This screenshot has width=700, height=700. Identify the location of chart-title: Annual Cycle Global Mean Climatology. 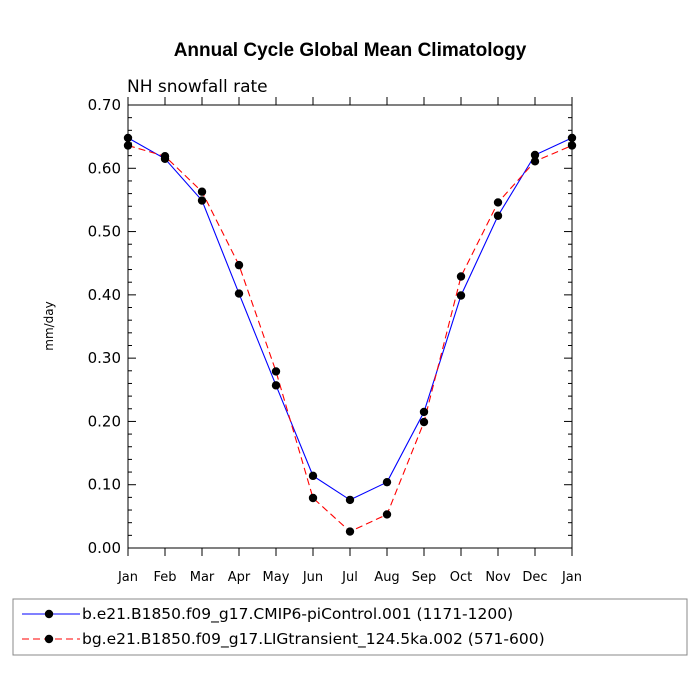
(350, 50).